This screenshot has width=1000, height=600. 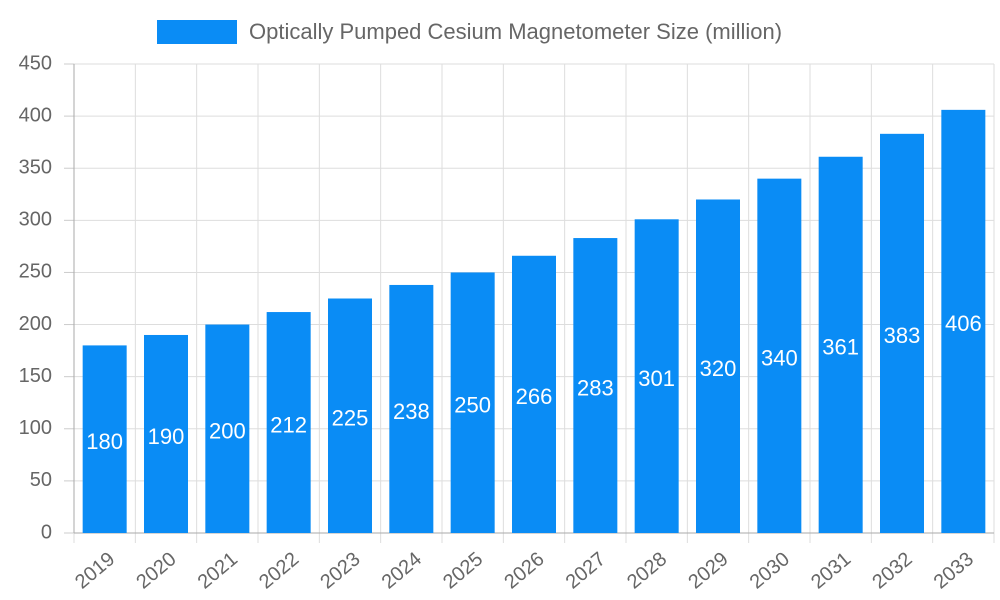 I want to click on y-tick-label: 350, so click(x=35, y=168).